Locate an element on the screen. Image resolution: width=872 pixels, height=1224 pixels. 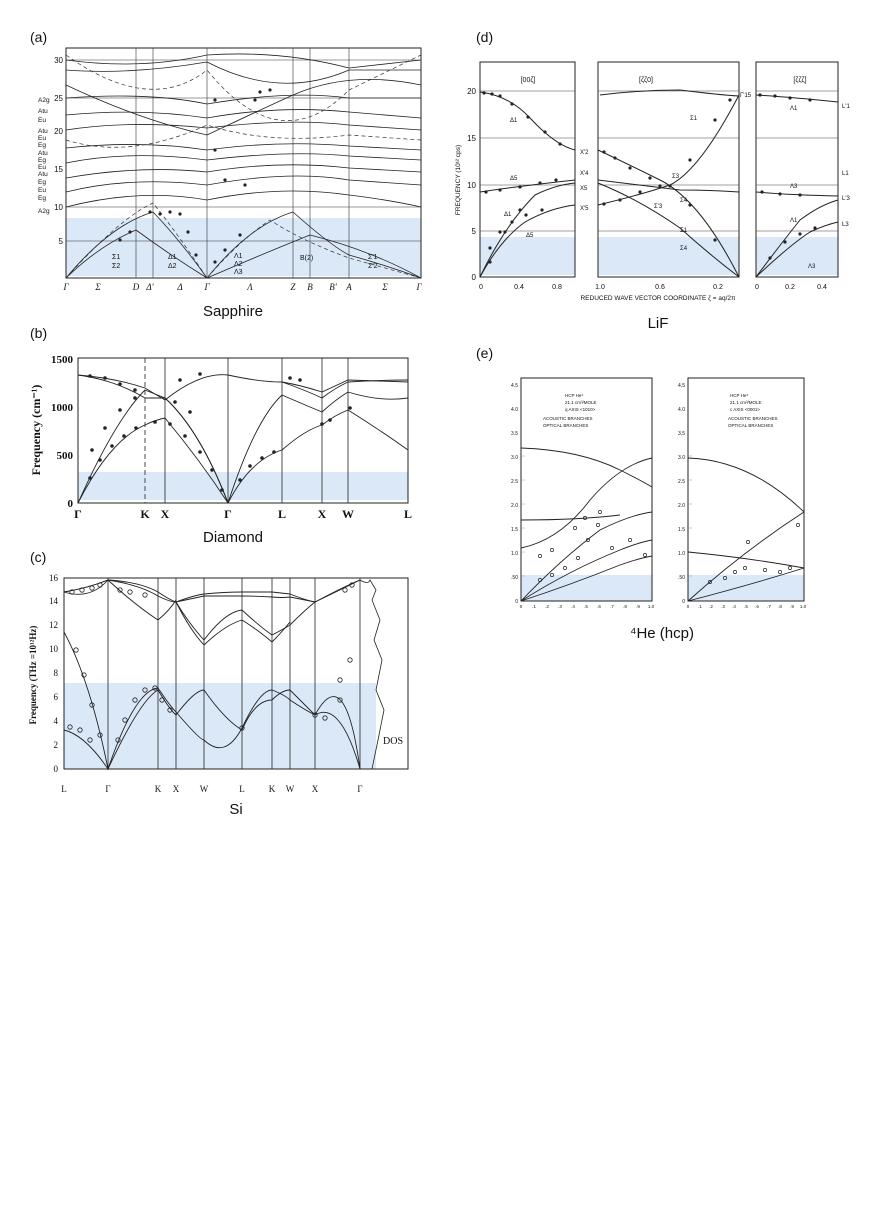
panel-b-x-labels: Γ K X Γ L X W L is located at coordinates (243, 514).